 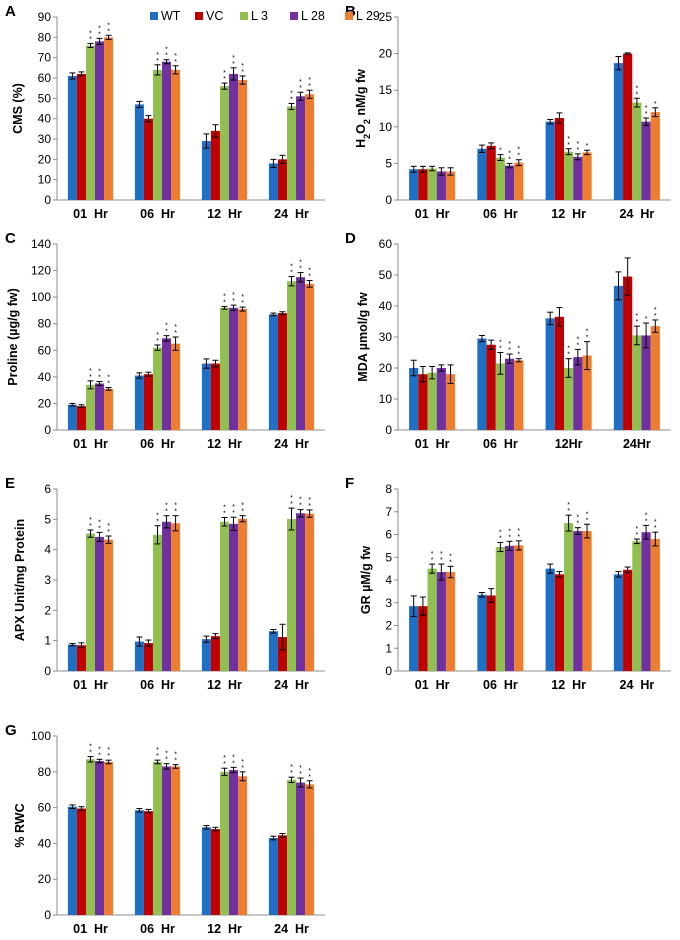 I want to click on y-tick-label: 40, so click(x=45, y=843).